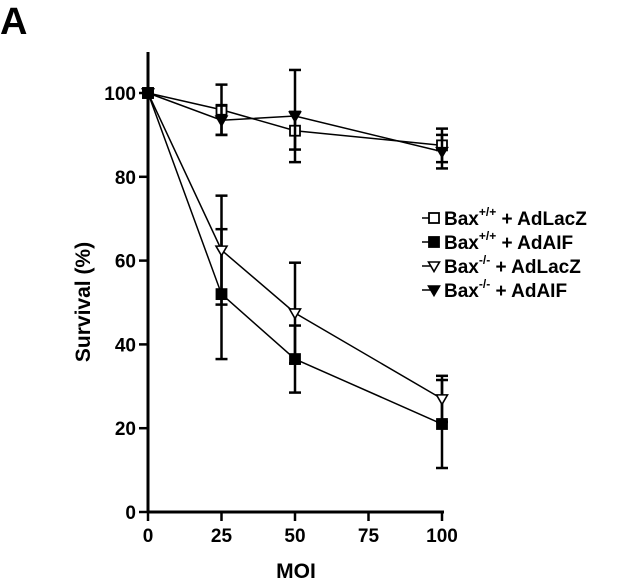 The image size is (640, 587). Describe the element at coordinates (222, 536) in the screenshot. I see `x-tick-label: 25` at that location.